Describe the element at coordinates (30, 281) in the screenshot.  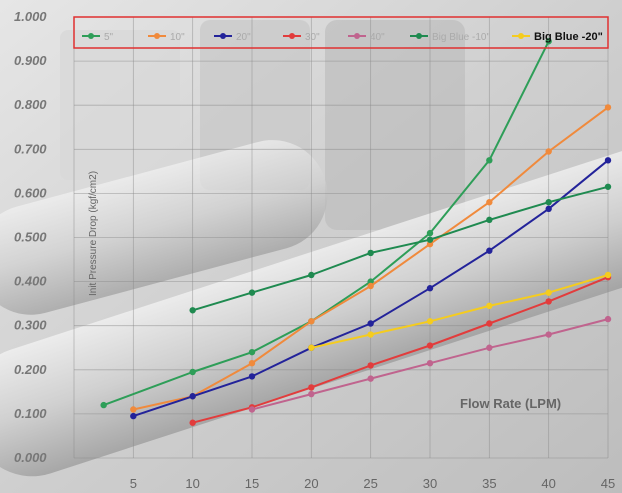
I see `y-tick-label: 0.400` at that location.